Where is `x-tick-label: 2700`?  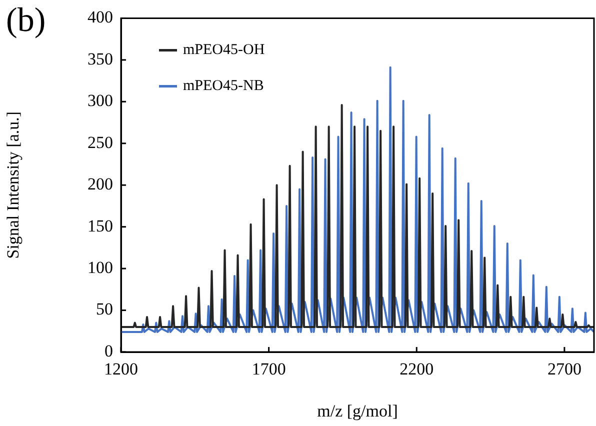 x-tick-label: 2700 is located at coordinates (564, 369).